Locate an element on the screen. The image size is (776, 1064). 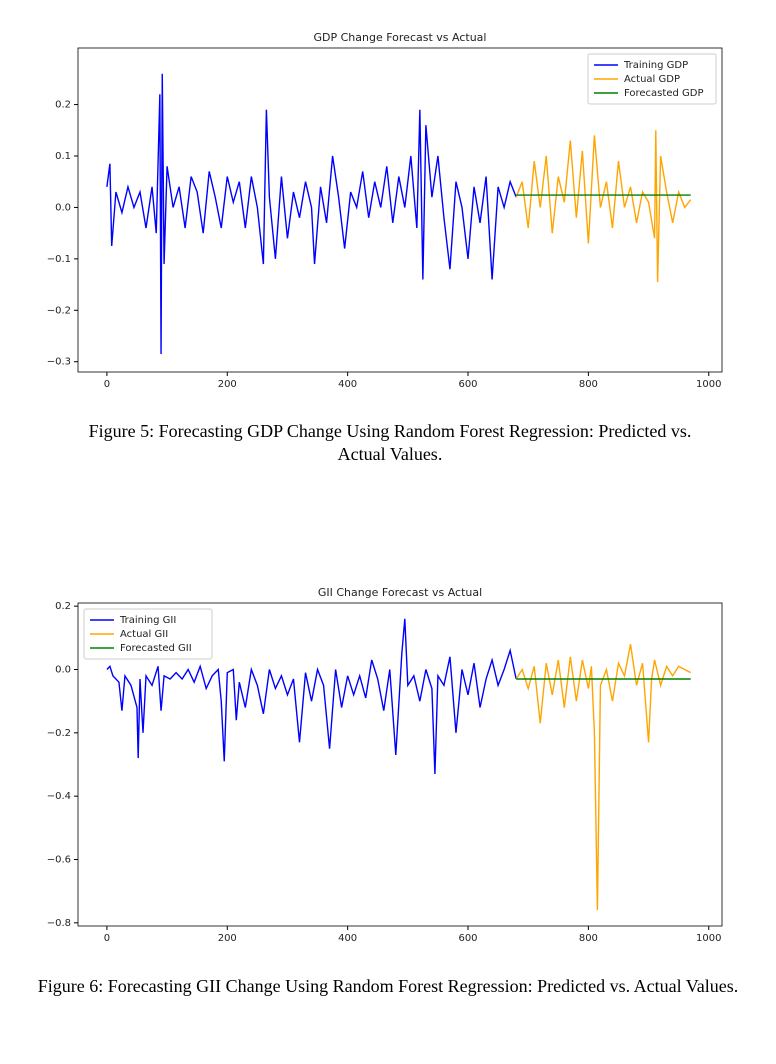
y-tick-label: 0.1 is located at coordinates (63, 156).